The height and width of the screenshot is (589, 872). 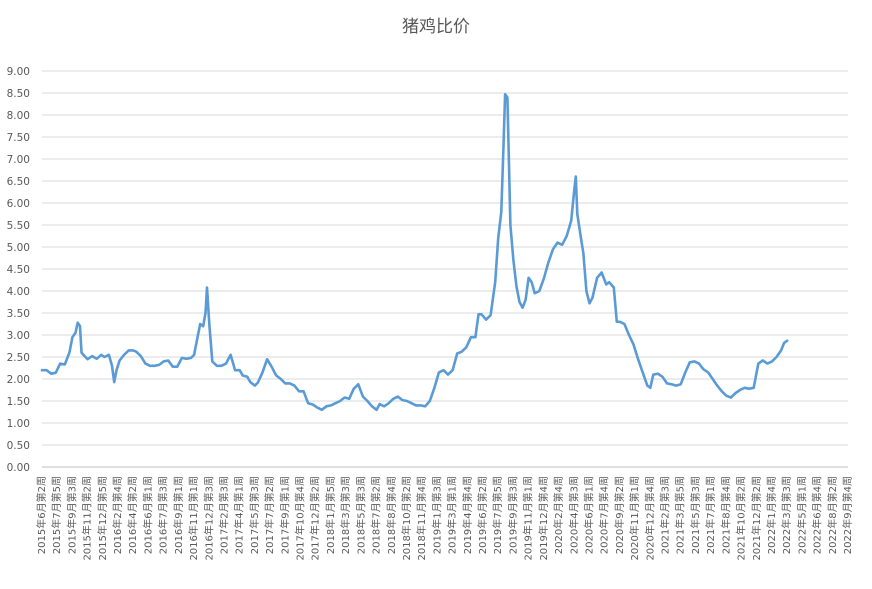 I want to click on y-tick-label: 1.00, so click(x=18, y=424).